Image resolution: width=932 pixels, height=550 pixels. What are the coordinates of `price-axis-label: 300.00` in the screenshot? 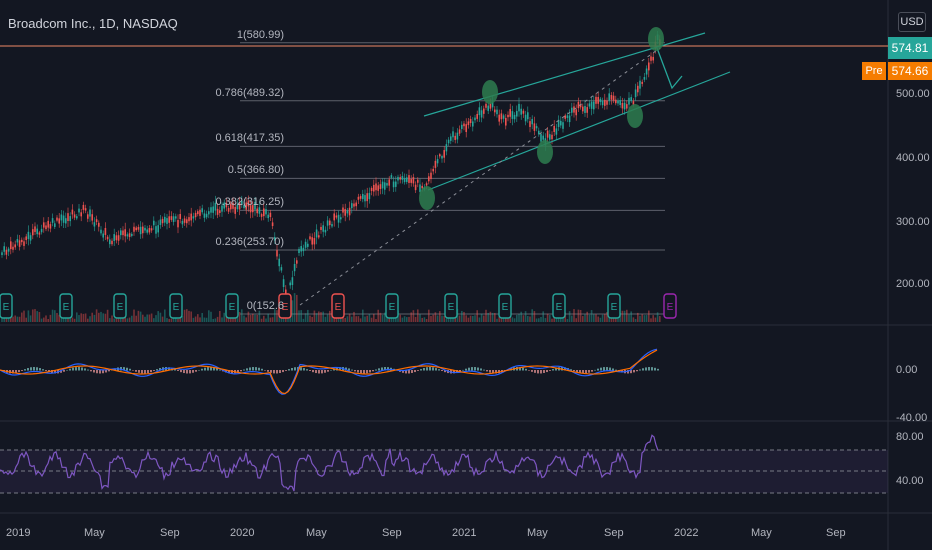 It's located at (913, 222).